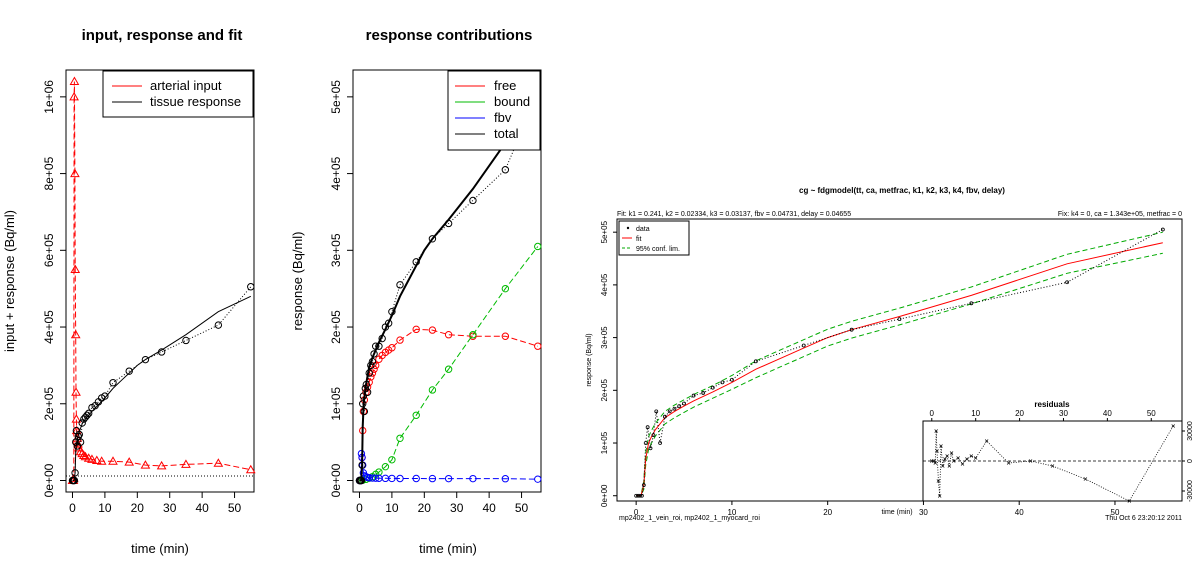  What do you see at coordinates (1190, 491) in the screenshot?
I see `inset-y-tick-label: -30000` at bounding box center [1190, 491].